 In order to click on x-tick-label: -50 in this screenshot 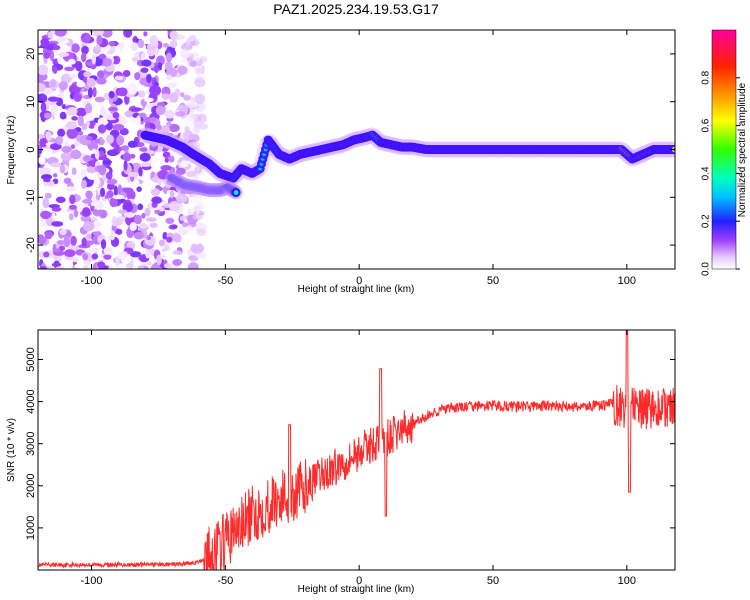, I will do `click(225, 581)`.